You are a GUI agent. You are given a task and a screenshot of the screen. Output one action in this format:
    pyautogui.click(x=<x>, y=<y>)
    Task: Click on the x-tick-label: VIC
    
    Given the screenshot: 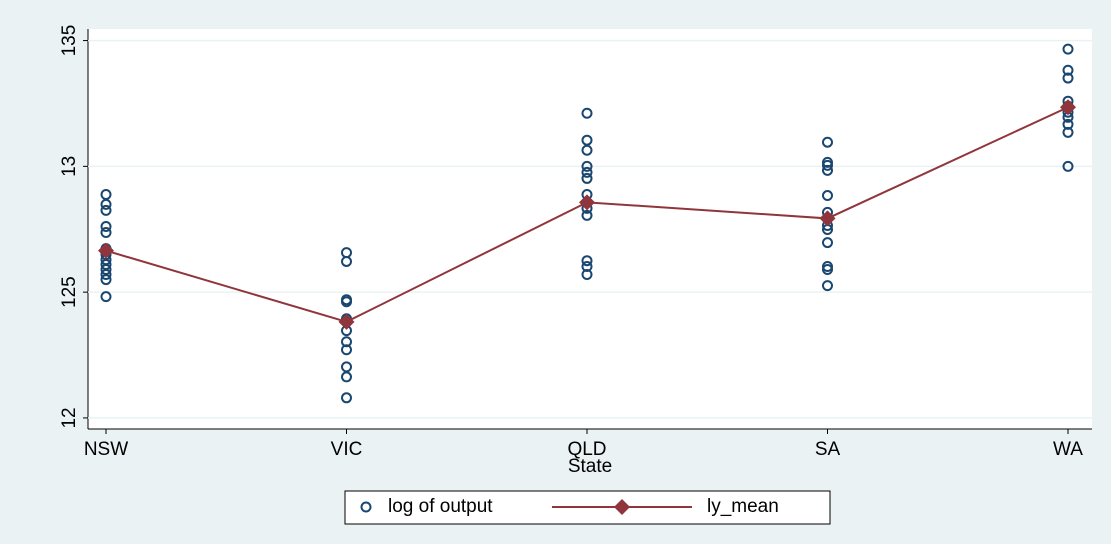 What is the action you would take?
    pyautogui.click(x=347, y=449)
    